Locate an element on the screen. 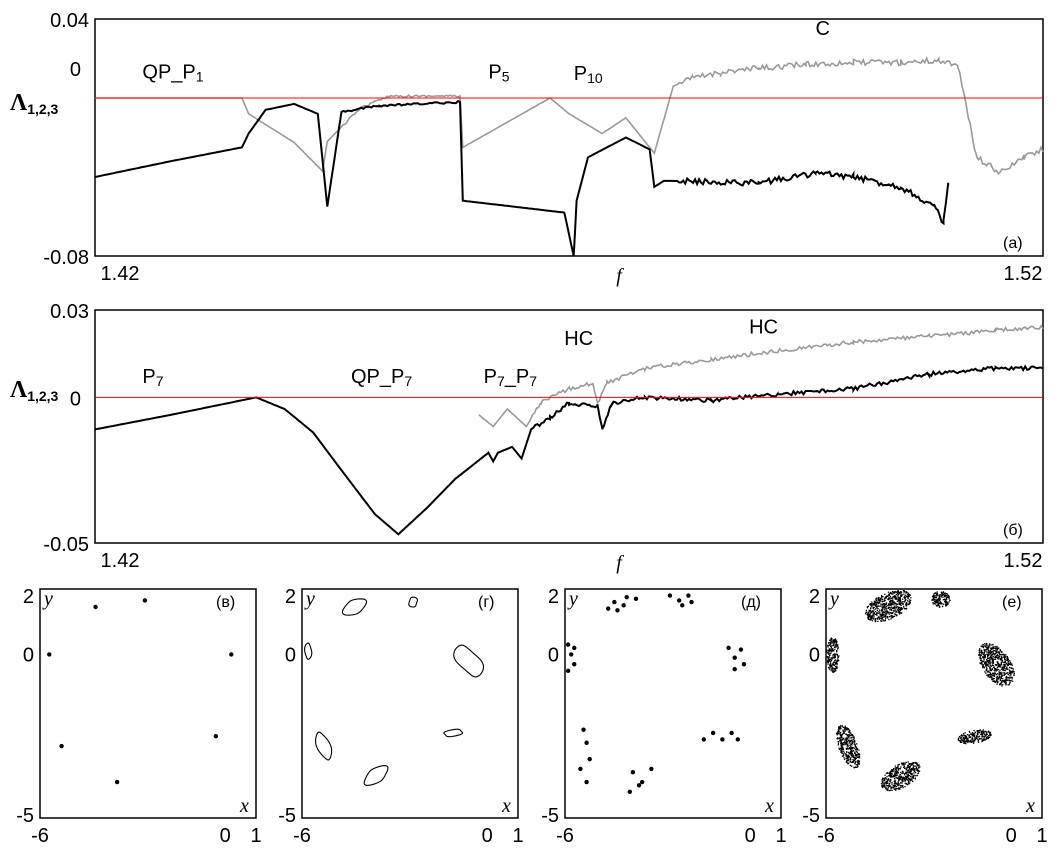 Image resolution: width=1053 pixels, height=852 pixels. regime-label: P5 is located at coordinates (498, 72).